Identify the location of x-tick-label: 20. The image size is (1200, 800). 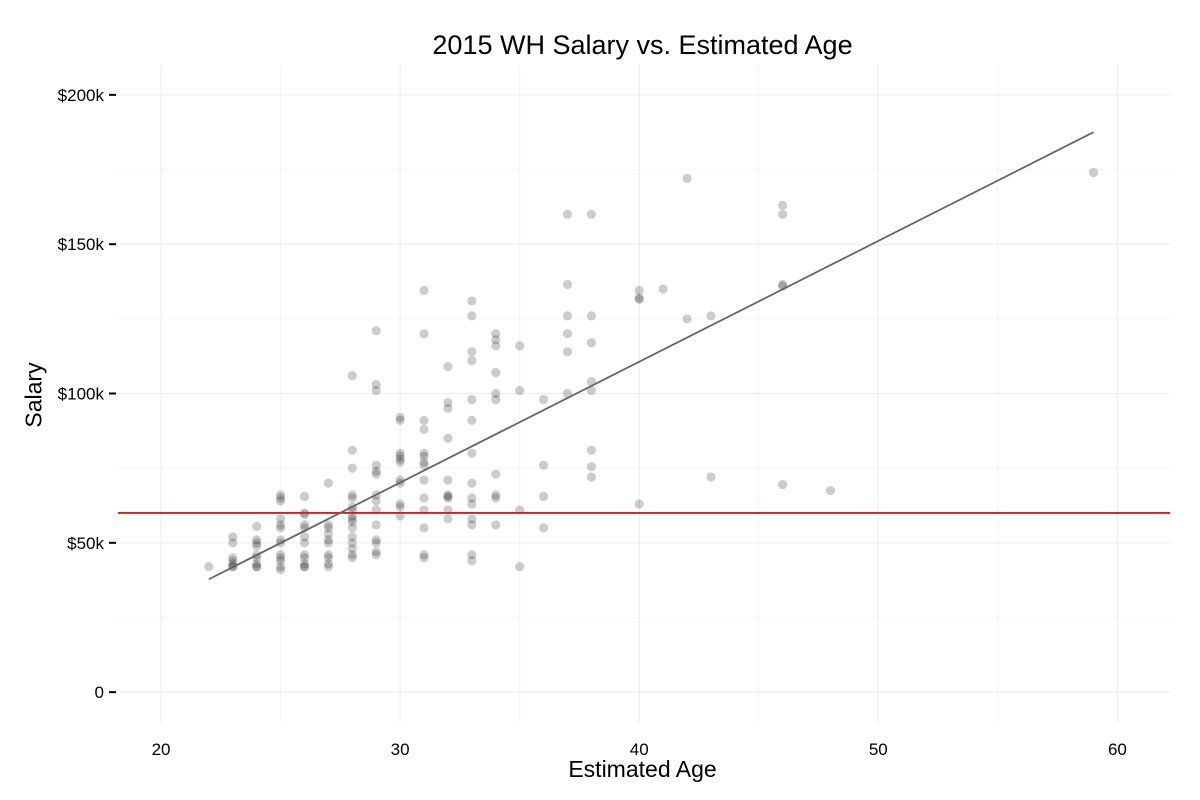
(161, 749).